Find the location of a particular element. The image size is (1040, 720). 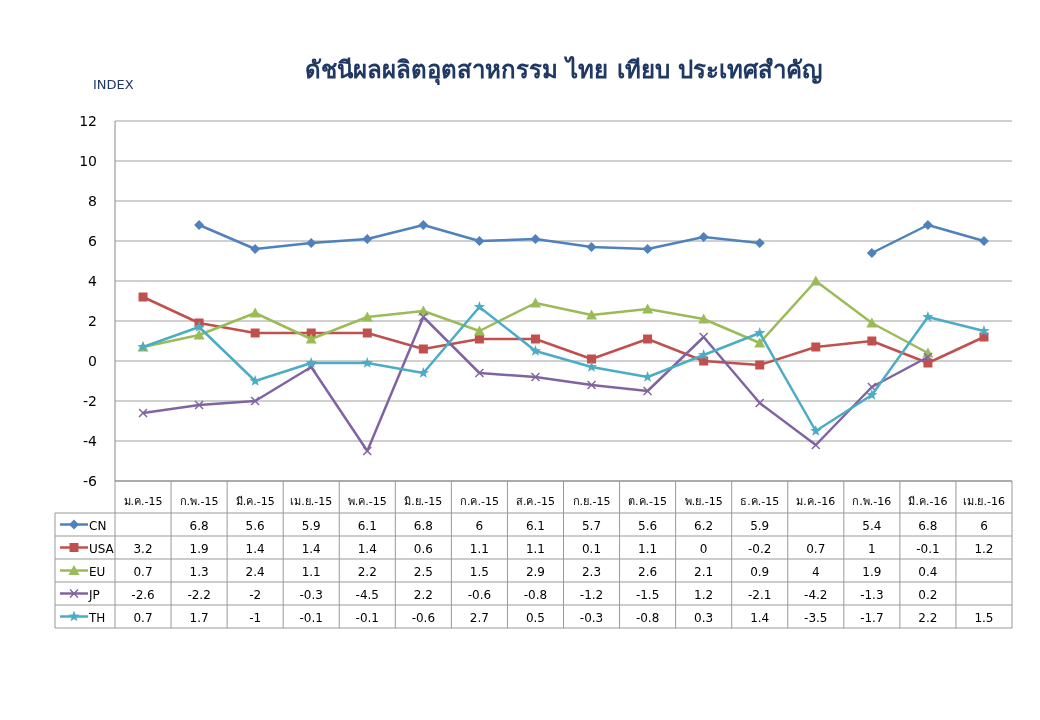

data-label: 0 is located at coordinates (703, 548).